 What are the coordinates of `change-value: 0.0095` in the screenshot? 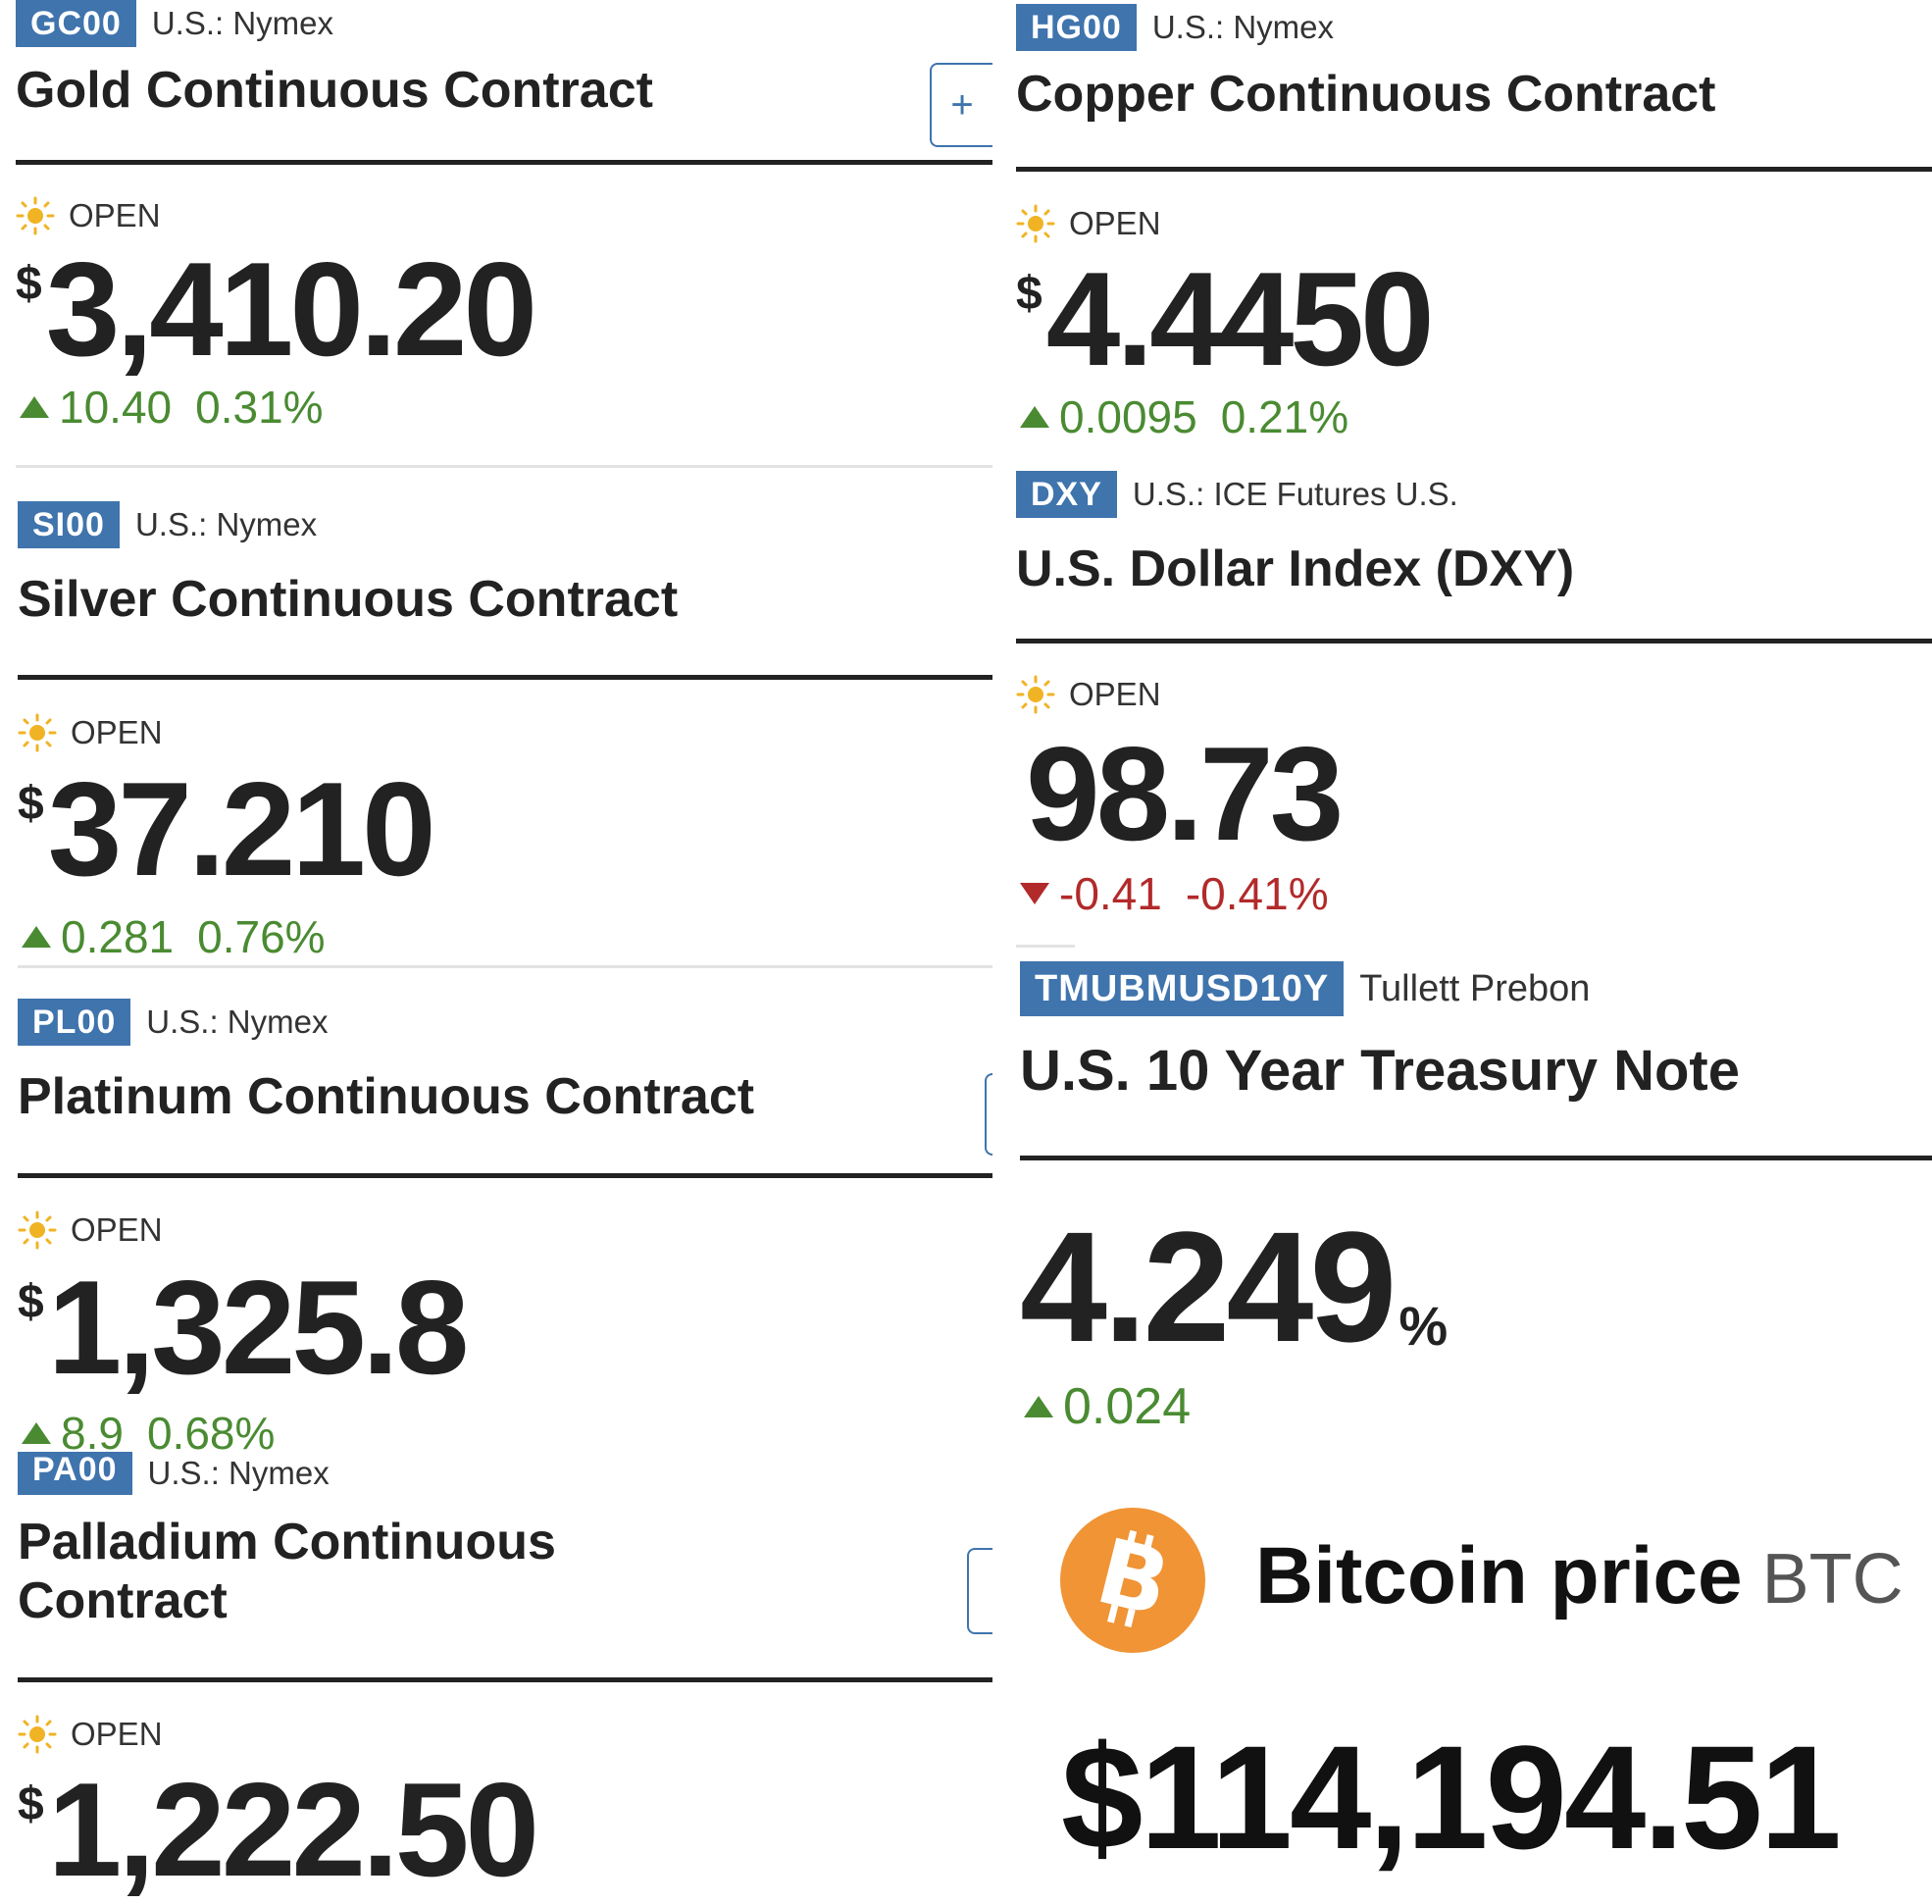 It's located at (1128, 416).